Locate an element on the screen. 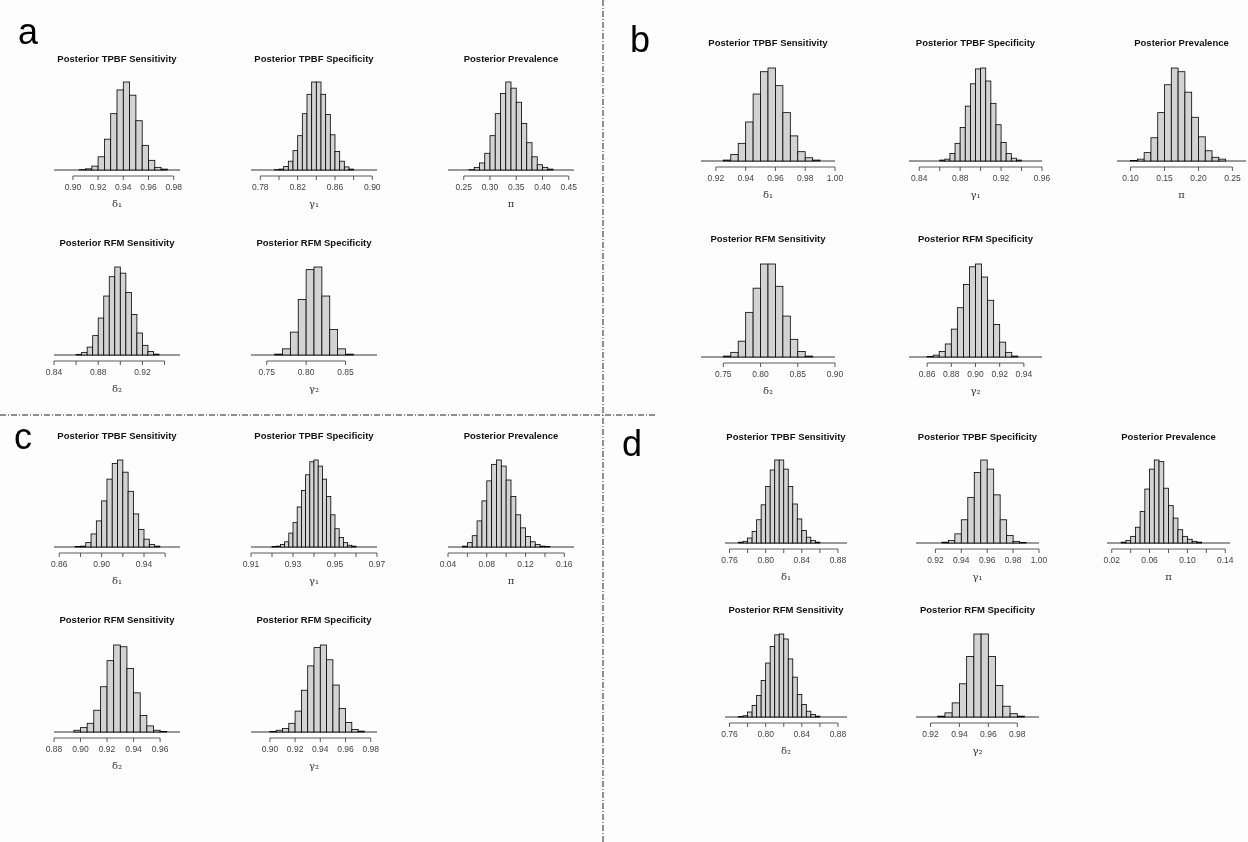 The width and height of the screenshot is (1248, 842). x-tick-label: 0.12 is located at coordinates (526, 564).